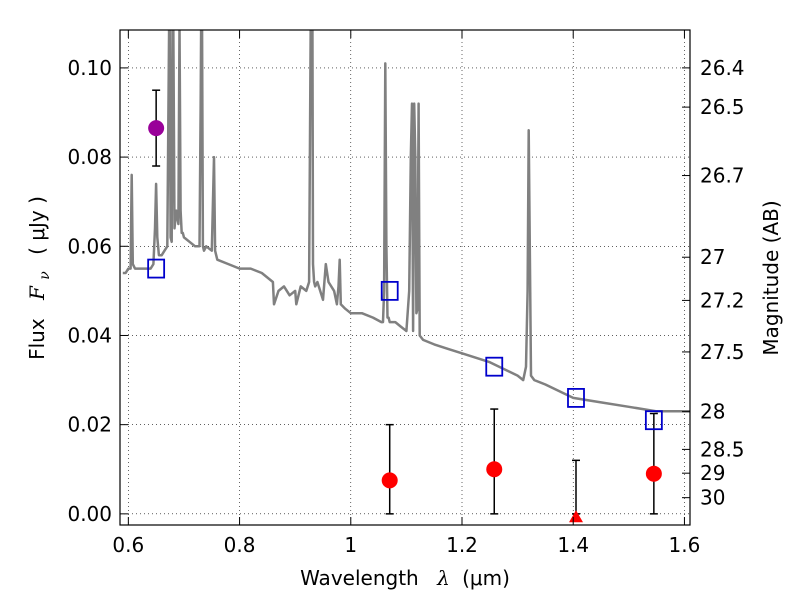 Image resolution: width=800 pixels, height=600 pixels. Describe the element at coordinates (462, 545) in the screenshot. I see `x-tick-label: 1.2` at that location.